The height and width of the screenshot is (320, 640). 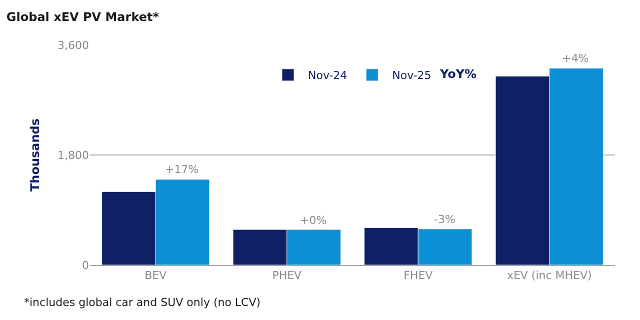 I want to click on x-tick-label: xEV (inc MHEV), so click(x=549, y=275).